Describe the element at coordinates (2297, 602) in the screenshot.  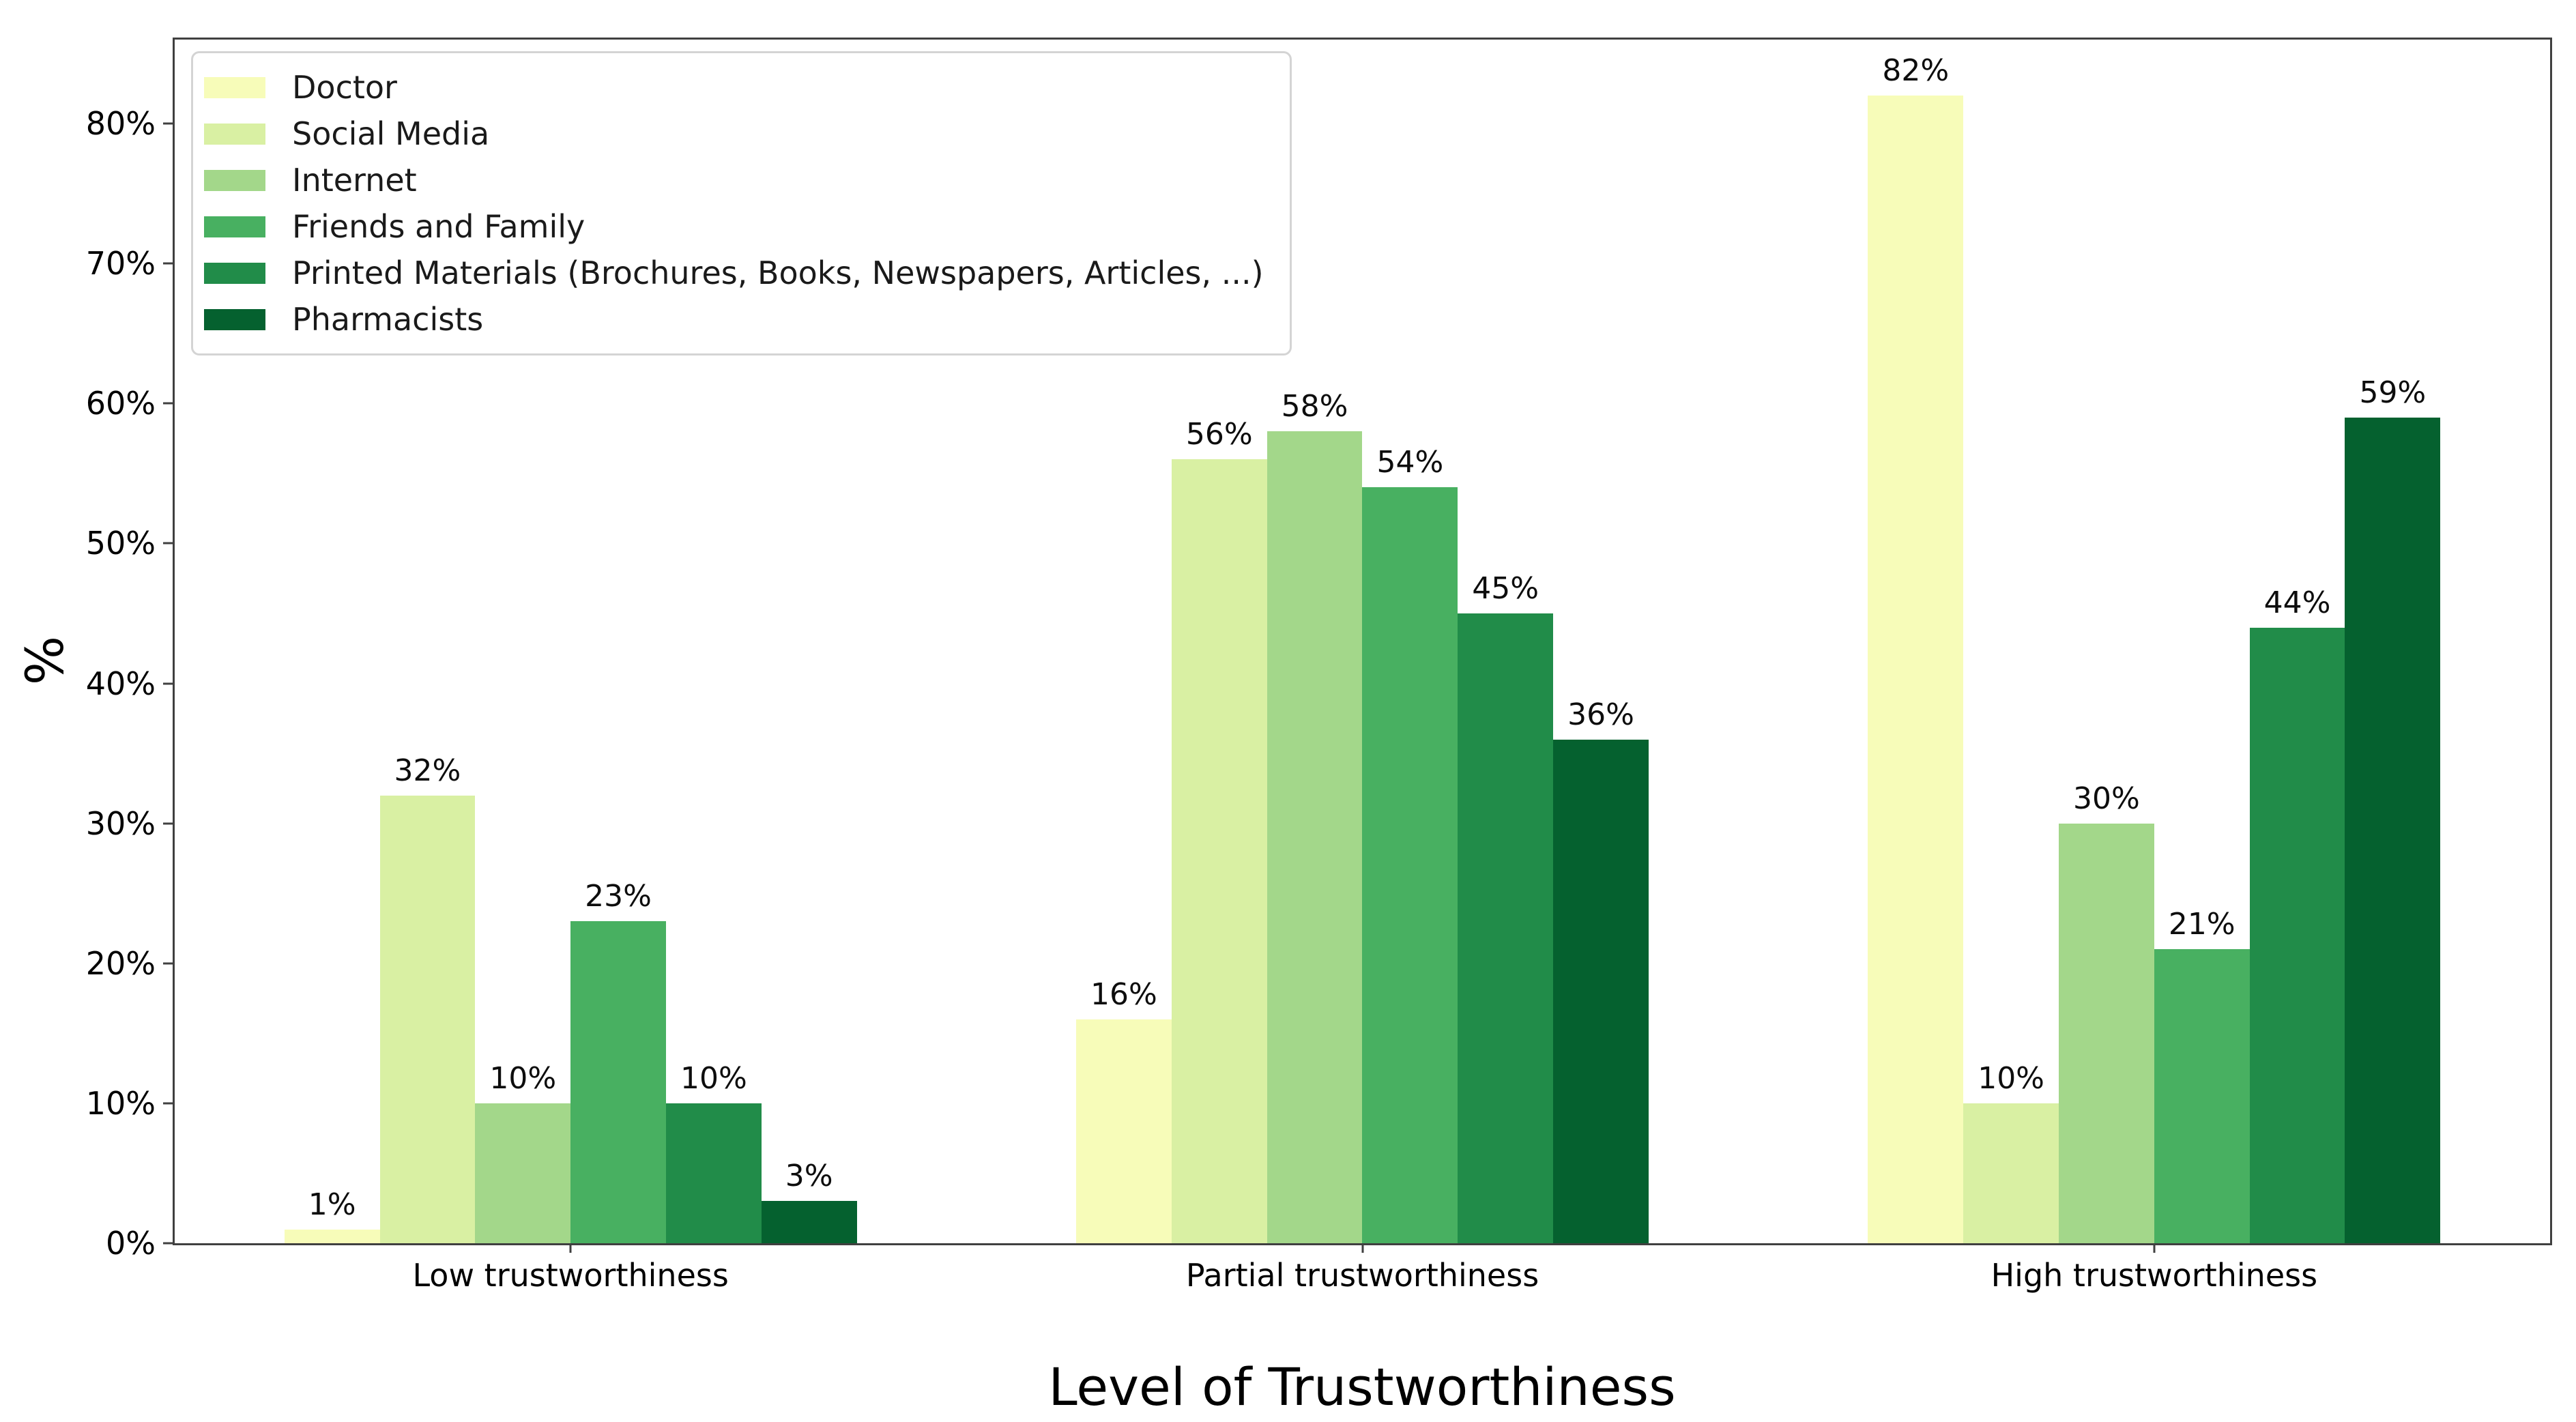
I see `bar-value-label: 44%` at that location.